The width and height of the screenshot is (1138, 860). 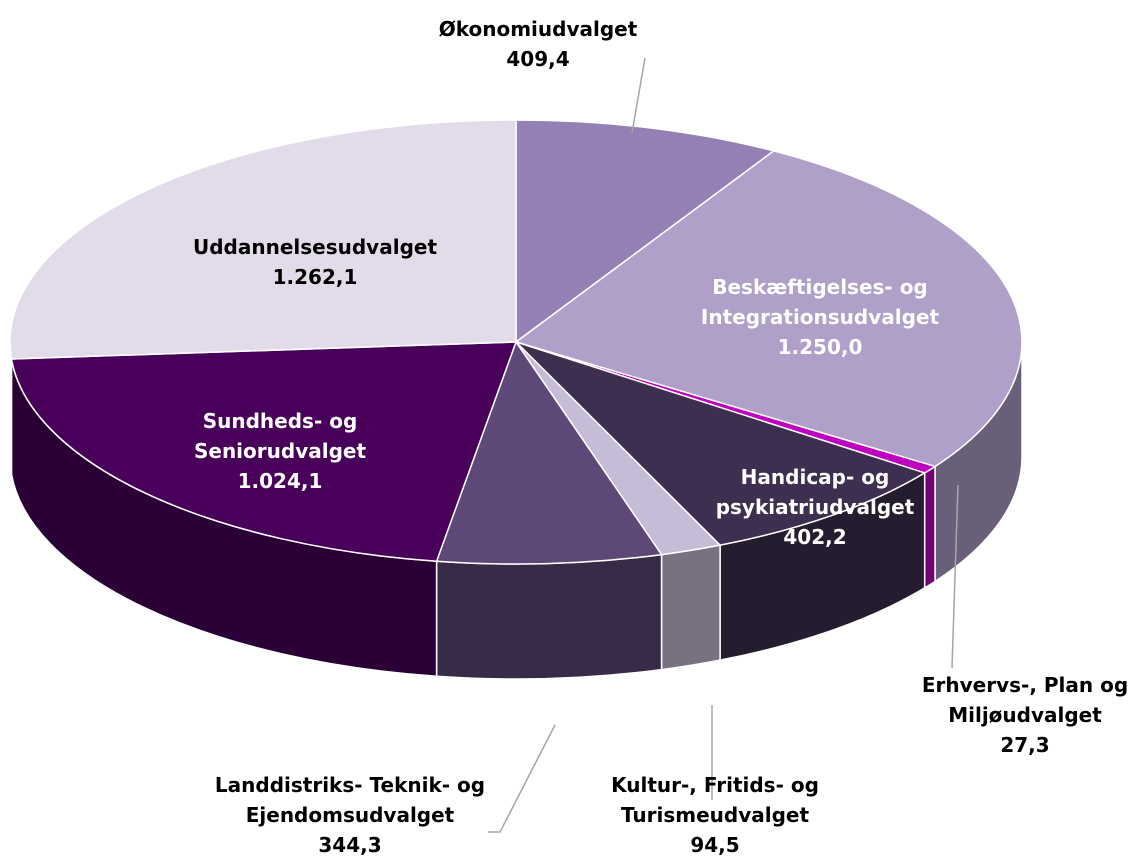 I want to click on slice-label: Kultur-, Fritids- og Turismeudvalget 94,5, so click(x=715, y=815).